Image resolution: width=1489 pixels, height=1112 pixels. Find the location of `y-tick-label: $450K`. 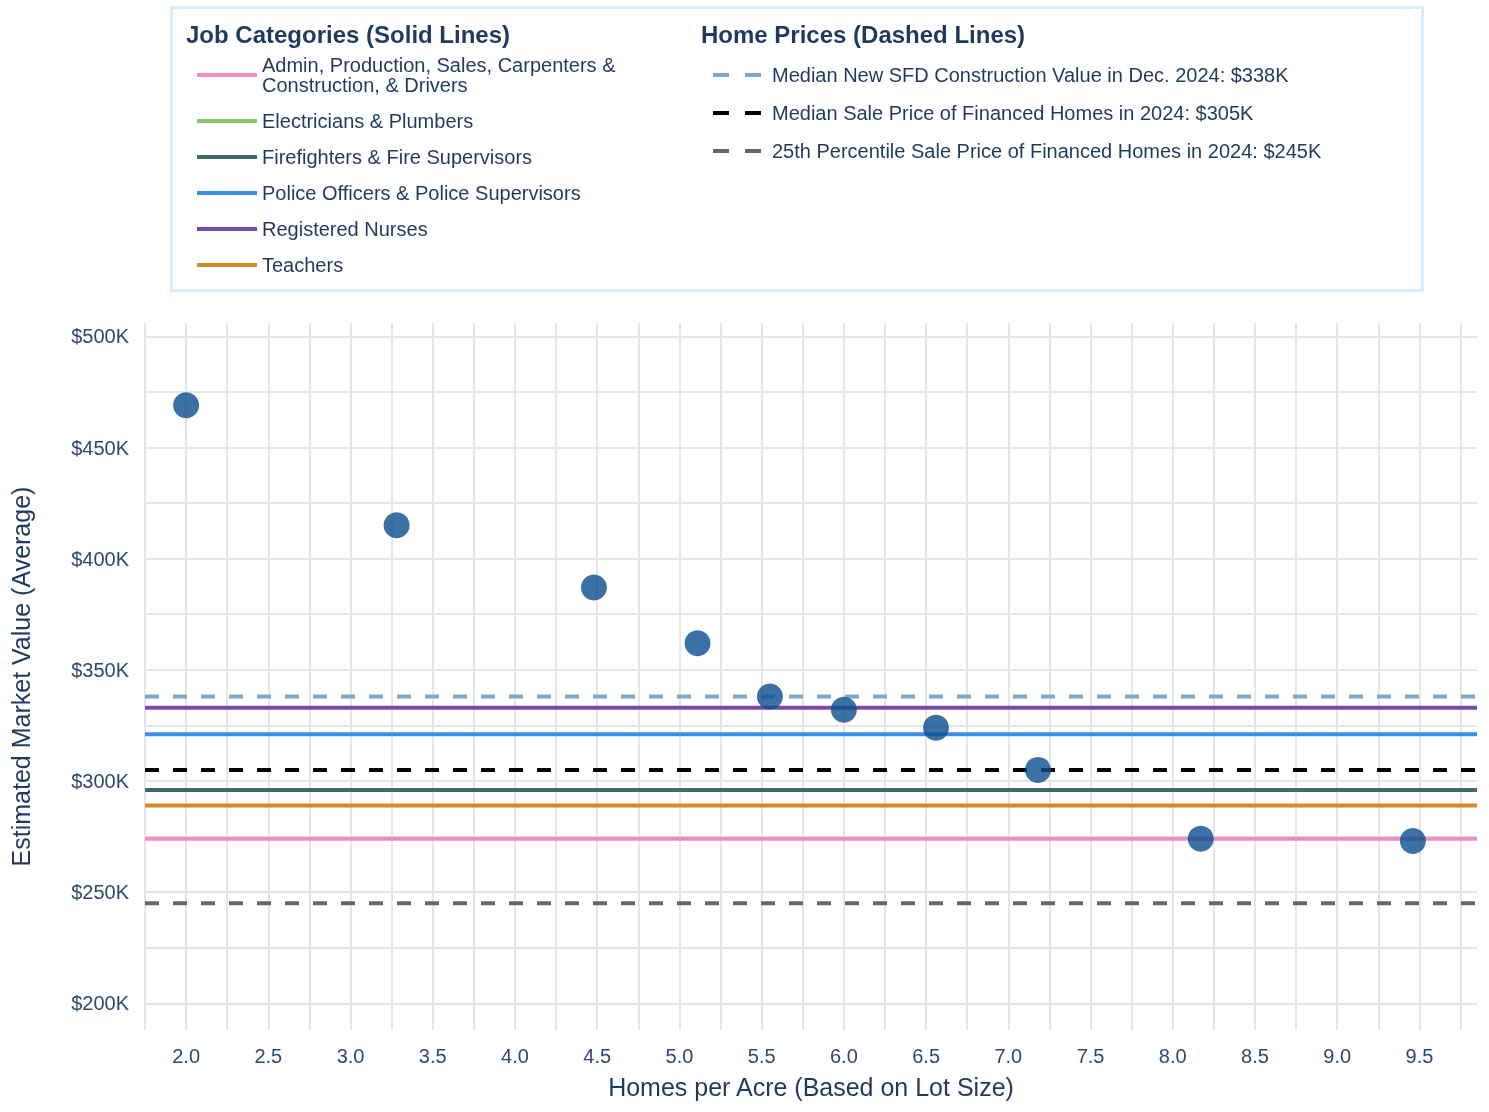

y-tick-label: $450K is located at coordinates (100, 447).